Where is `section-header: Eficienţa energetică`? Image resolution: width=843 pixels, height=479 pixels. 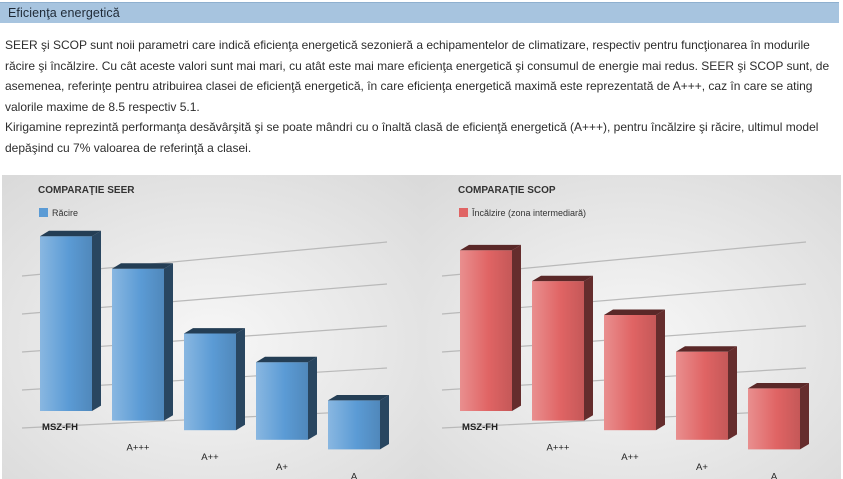 section-header: Eficienţa energetică is located at coordinates (419, 12).